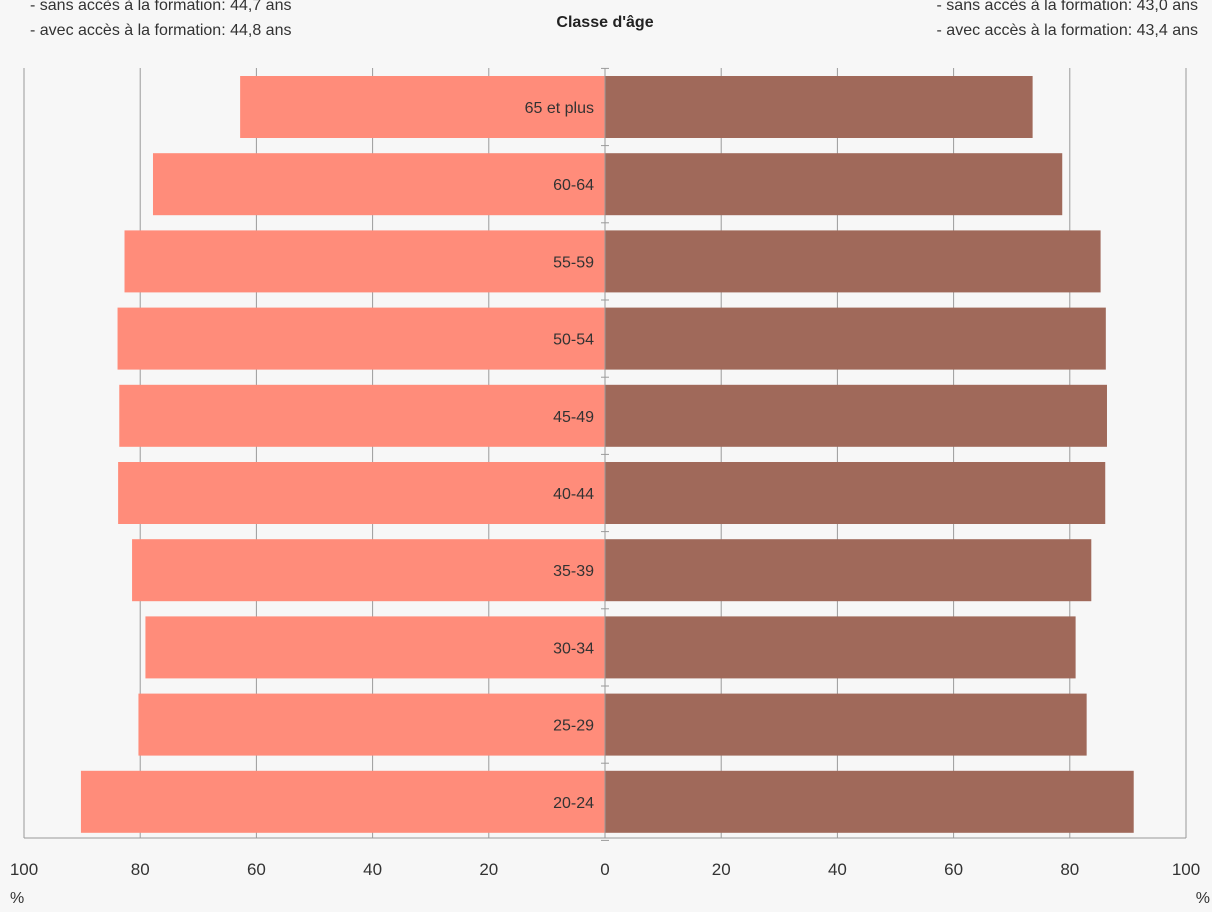  I want to click on category-label: 50-54, so click(573, 340).